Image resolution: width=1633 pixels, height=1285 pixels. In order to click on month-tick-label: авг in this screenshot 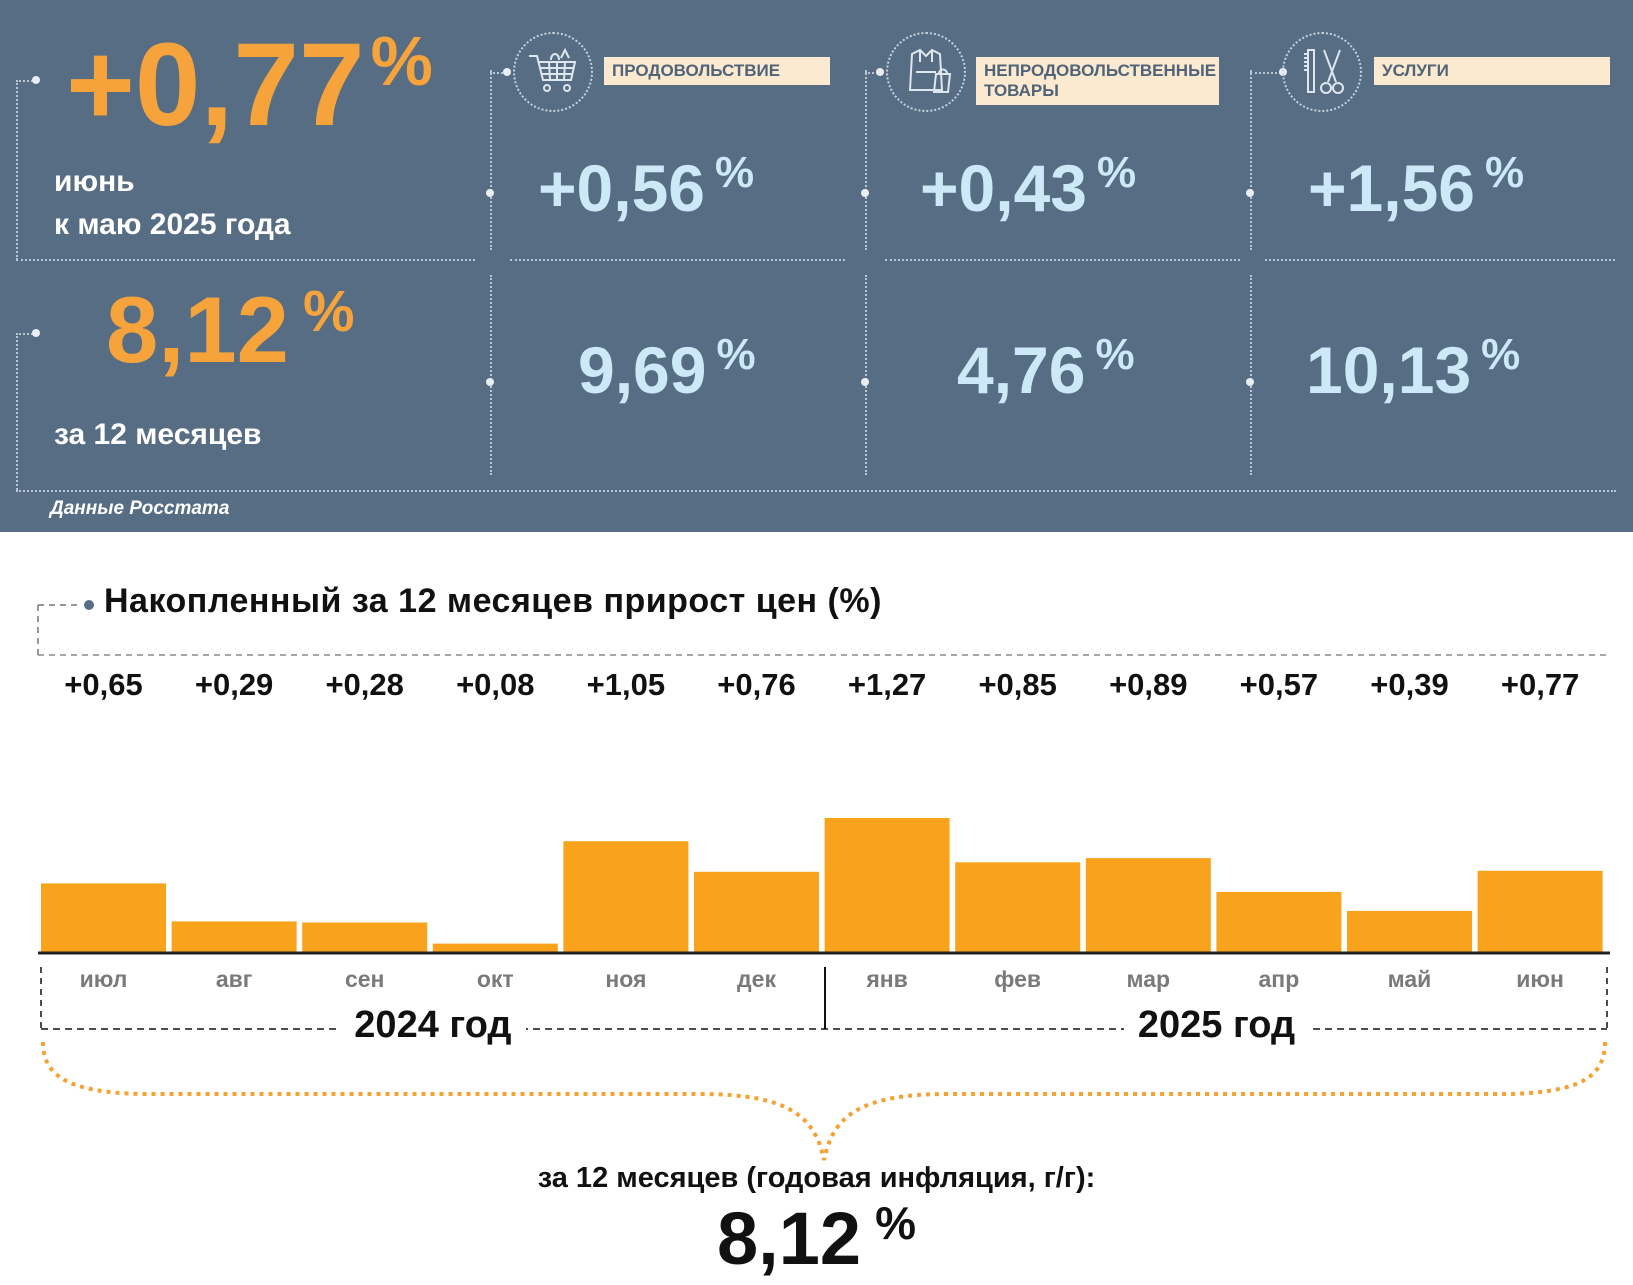, I will do `click(234, 979)`.